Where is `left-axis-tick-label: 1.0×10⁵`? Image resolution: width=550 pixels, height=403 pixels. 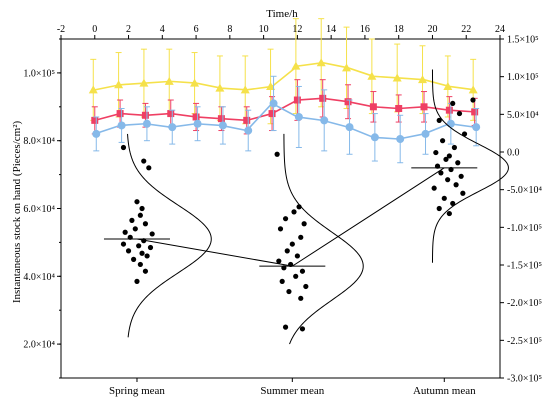 left-axis-tick-label: 1.0×10⁵ is located at coordinates (39, 73).